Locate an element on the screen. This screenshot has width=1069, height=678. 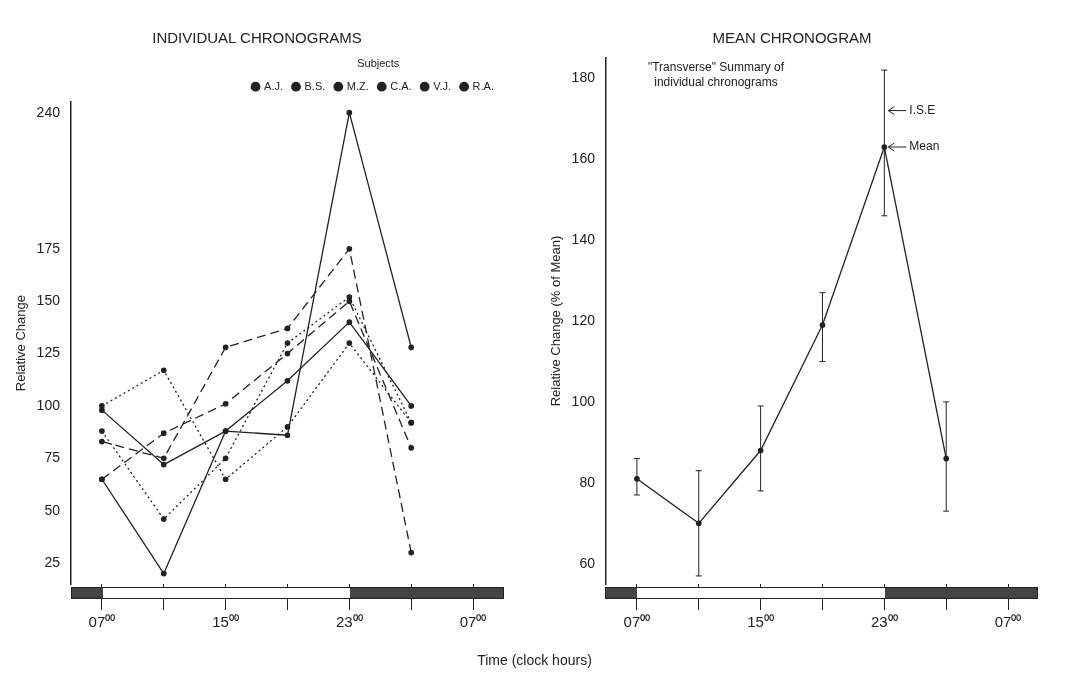
y-tick-label: 125 is located at coordinates (48, 352).